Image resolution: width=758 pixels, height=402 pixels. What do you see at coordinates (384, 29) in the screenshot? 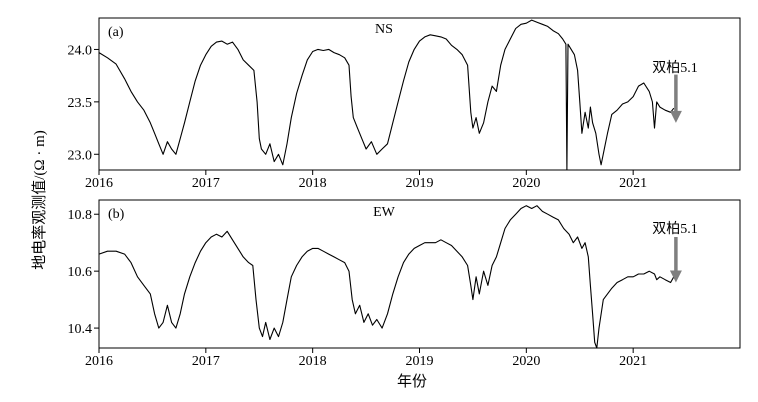
I see `panel-a-title: NS` at bounding box center [384, 29].